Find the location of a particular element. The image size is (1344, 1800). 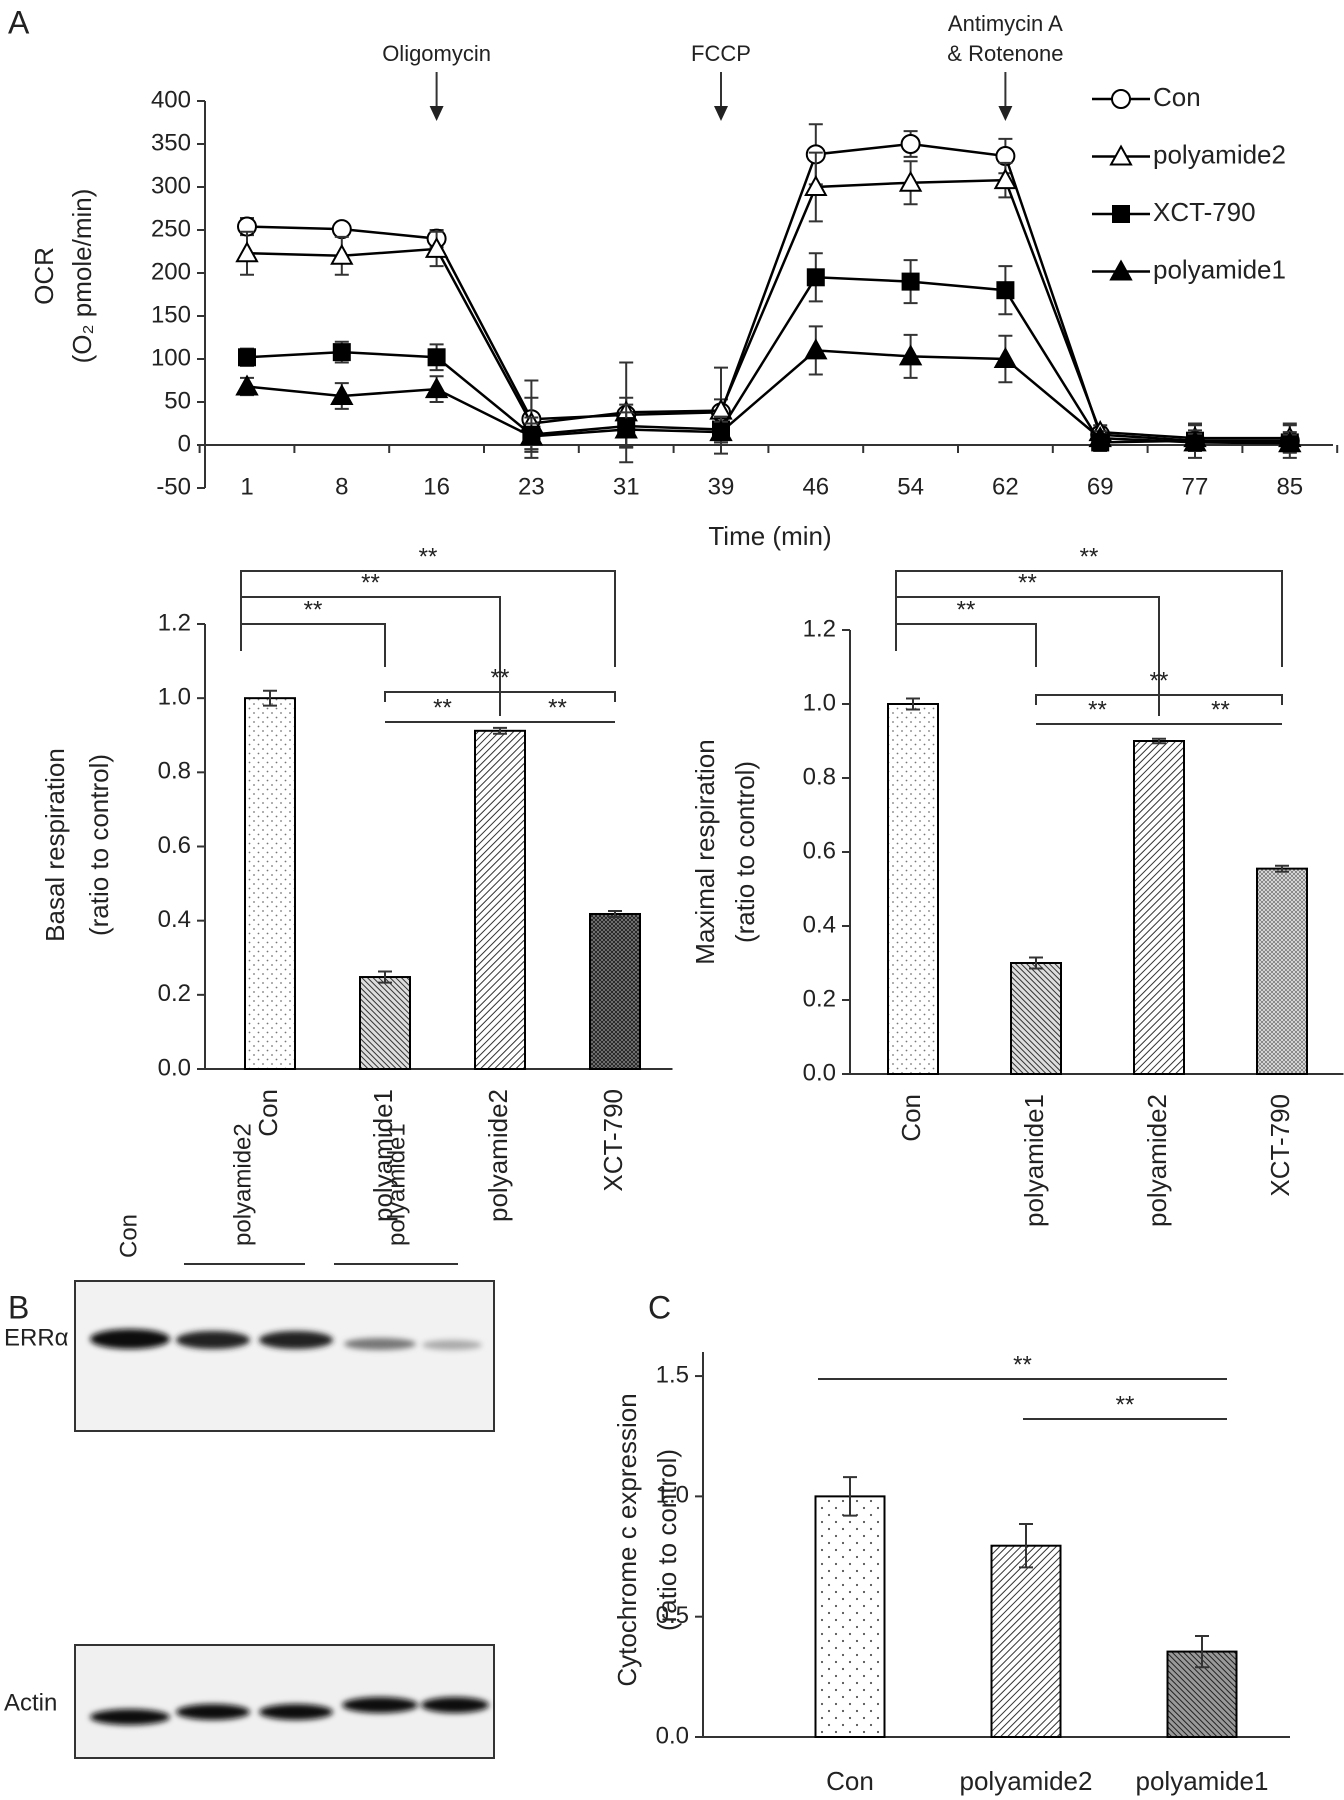

annotation: FCCP is located at coordinates (721, 53).